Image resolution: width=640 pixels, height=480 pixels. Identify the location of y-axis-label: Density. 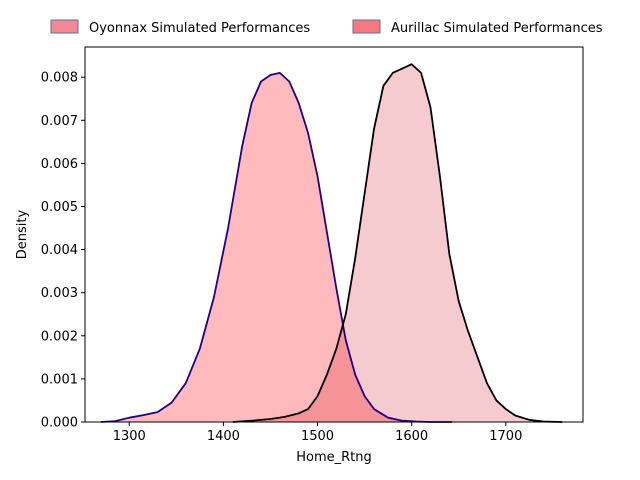
(22, 234).